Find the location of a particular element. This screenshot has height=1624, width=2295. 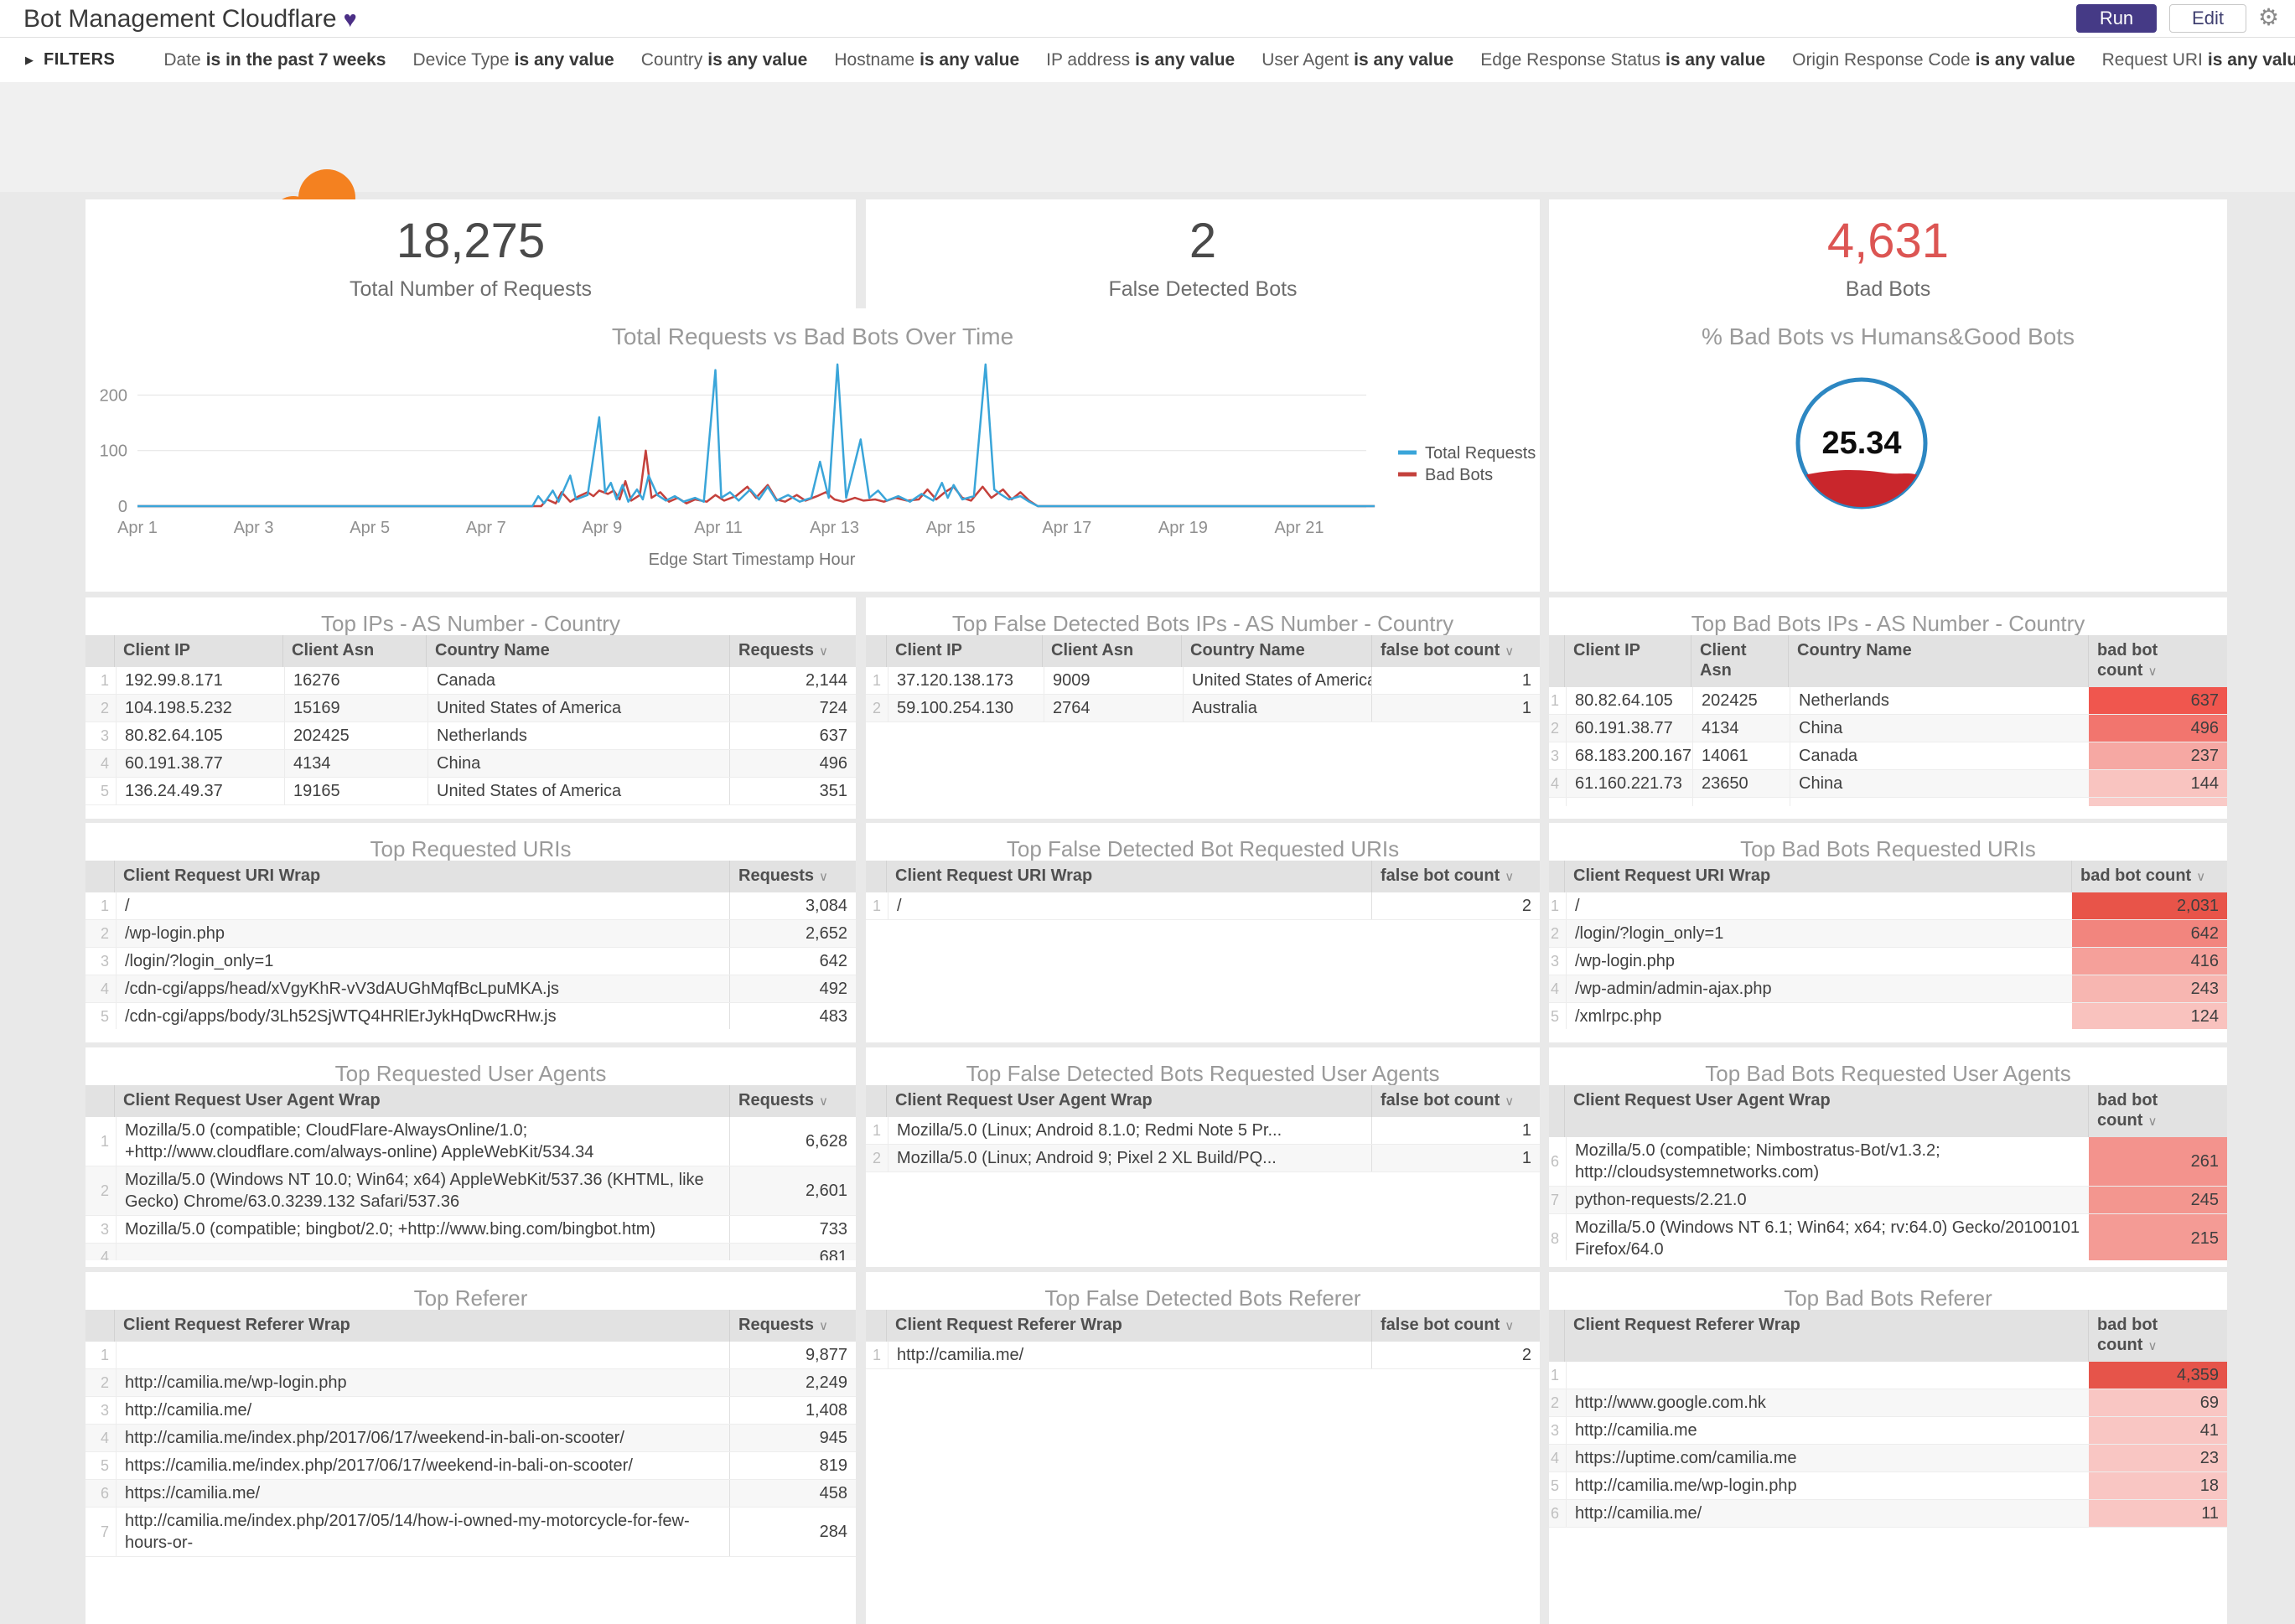

value-cell: 41 is located at coordinates (2158, 1430).